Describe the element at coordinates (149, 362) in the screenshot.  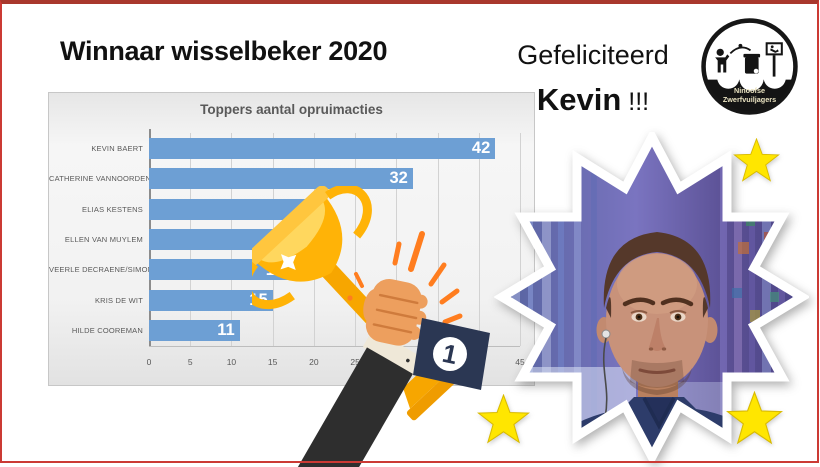
I see `x-tick-label: 0` at that location.